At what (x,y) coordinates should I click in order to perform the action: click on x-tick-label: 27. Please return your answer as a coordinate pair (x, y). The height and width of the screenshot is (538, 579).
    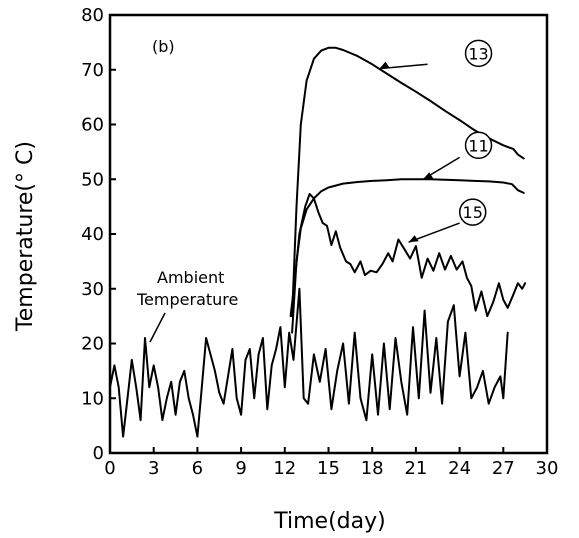
    Looking at the image, I should click on (503, 468).